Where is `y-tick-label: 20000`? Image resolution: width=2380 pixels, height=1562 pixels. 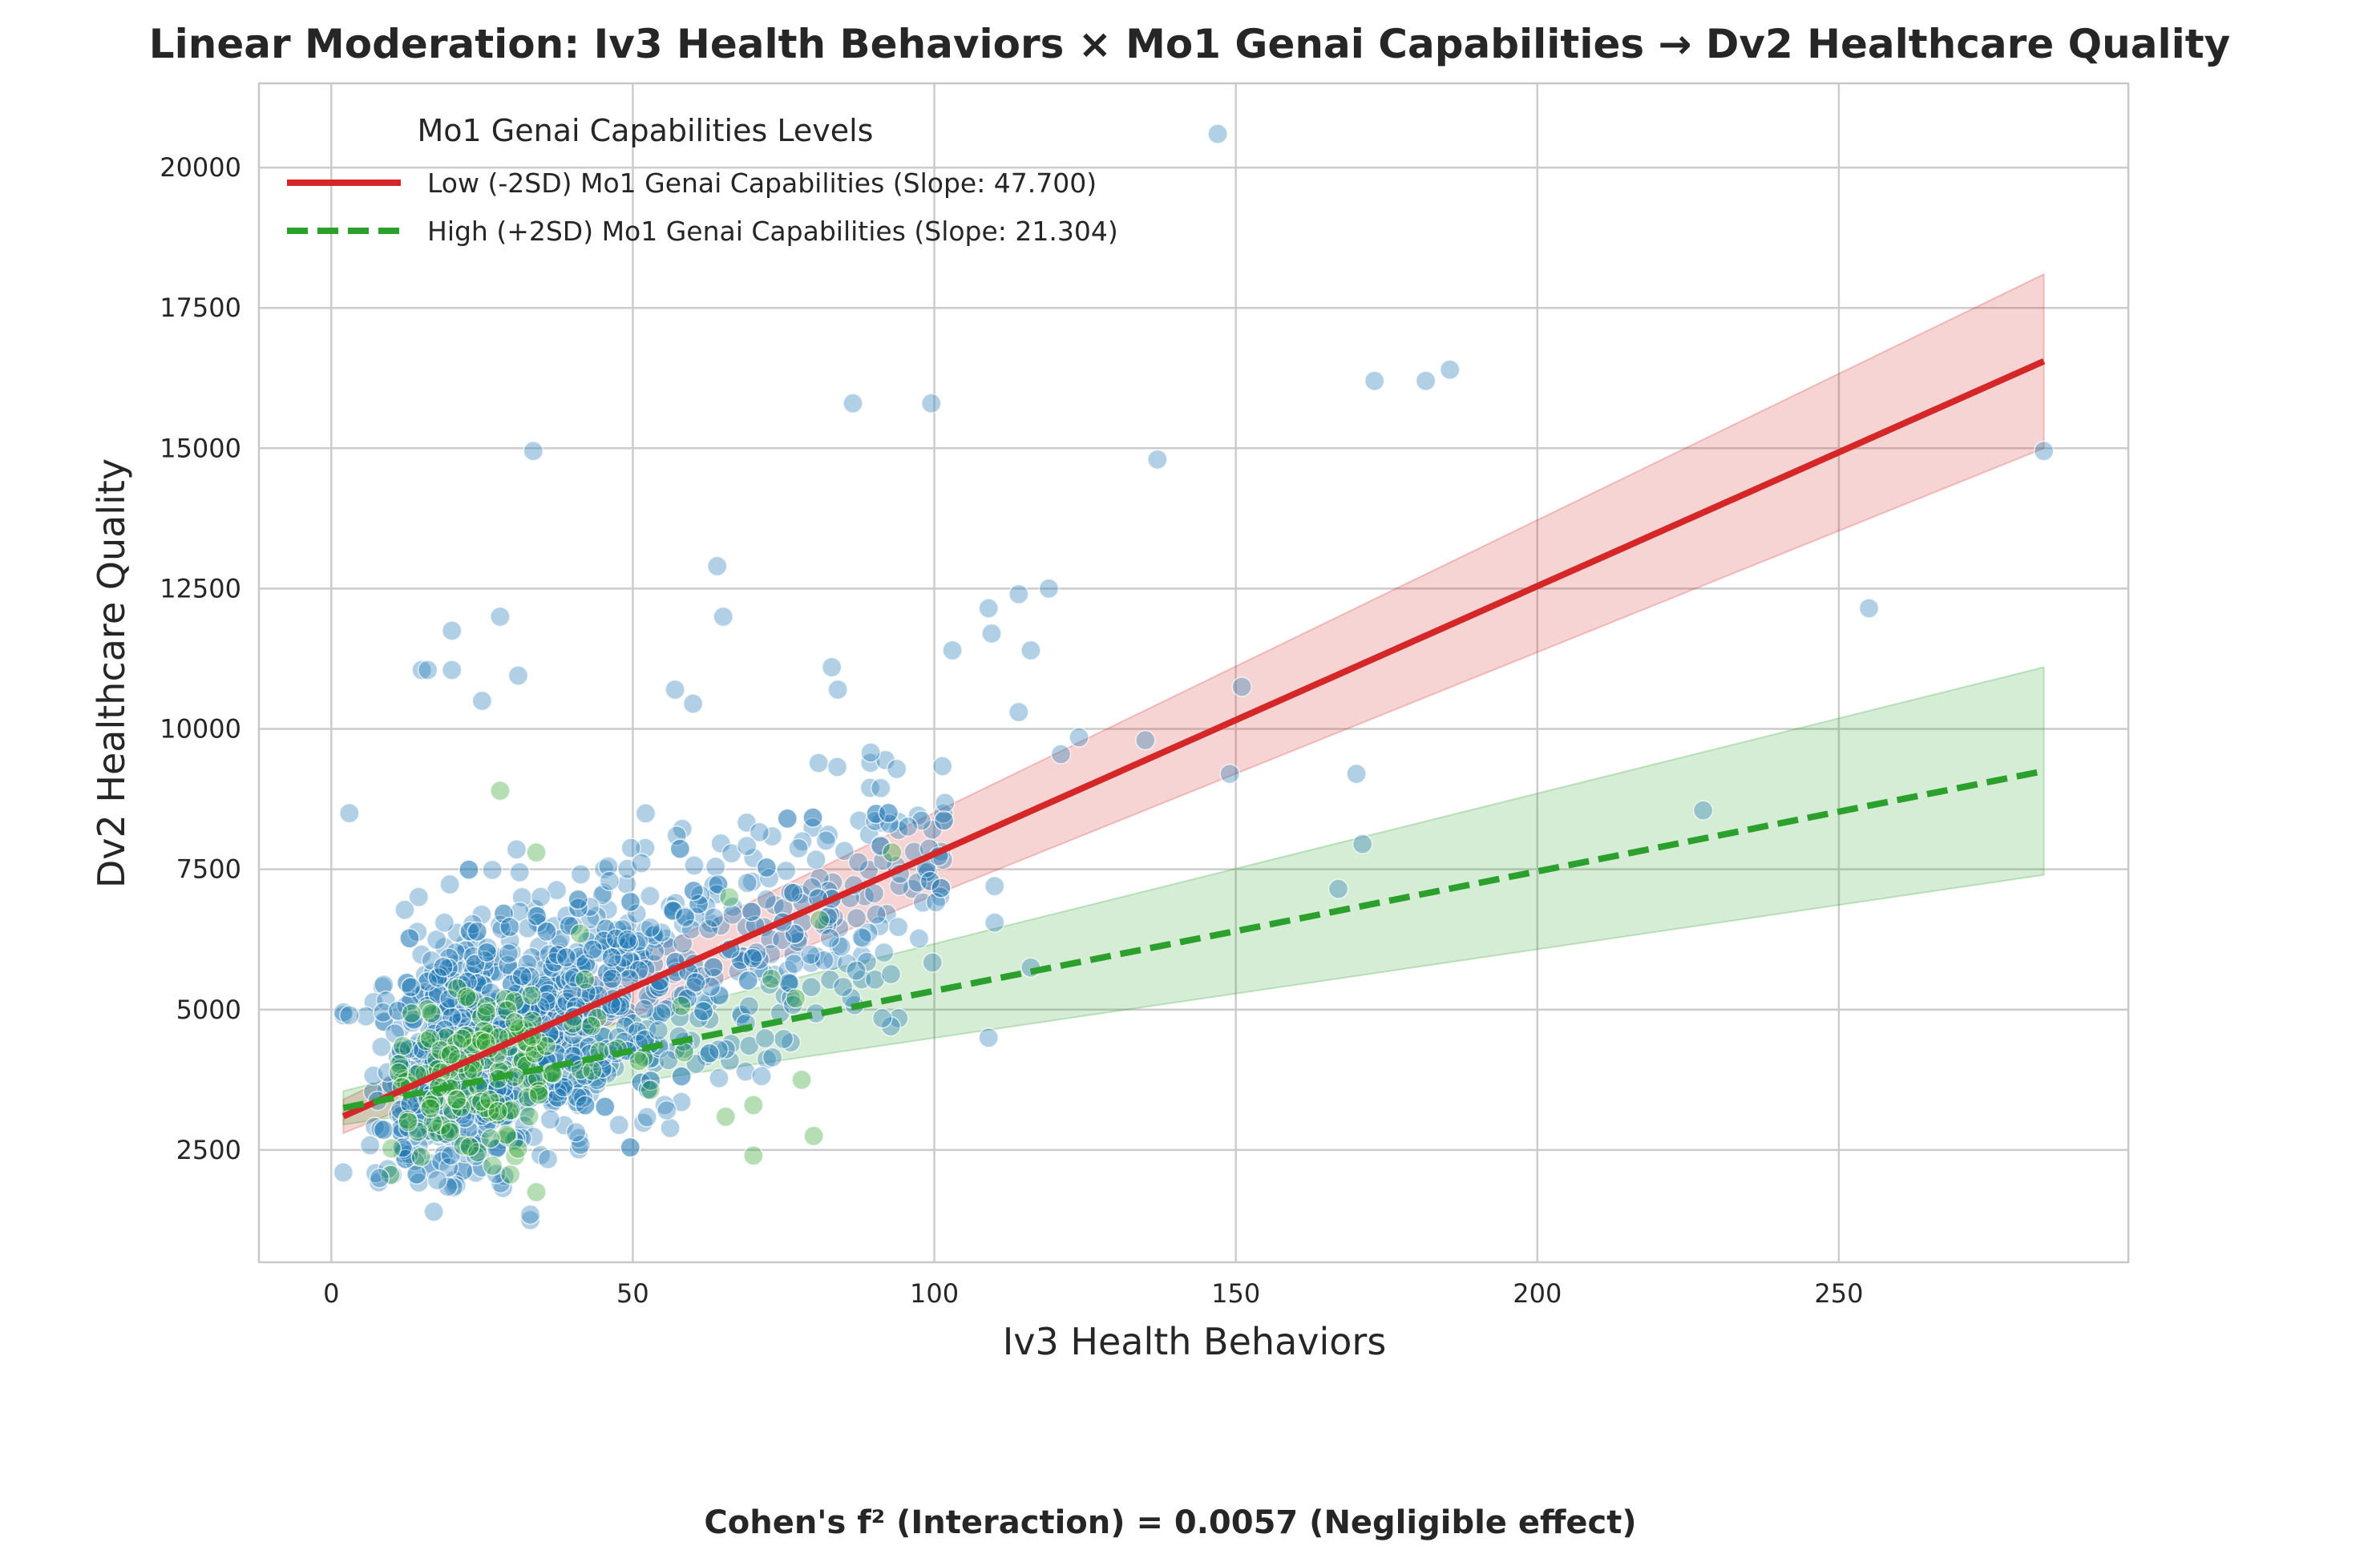 y-tick-label: 20000 is located at coordinates (200, 167).